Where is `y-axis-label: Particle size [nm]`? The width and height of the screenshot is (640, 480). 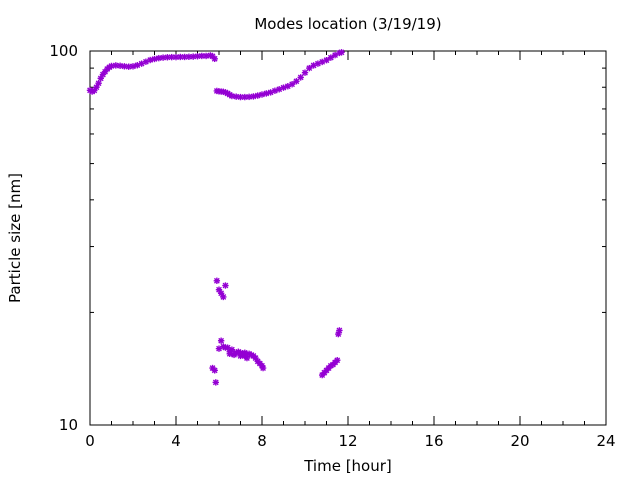 y-axis-label: Particle size [nm] is located at coordinates (15, 238).